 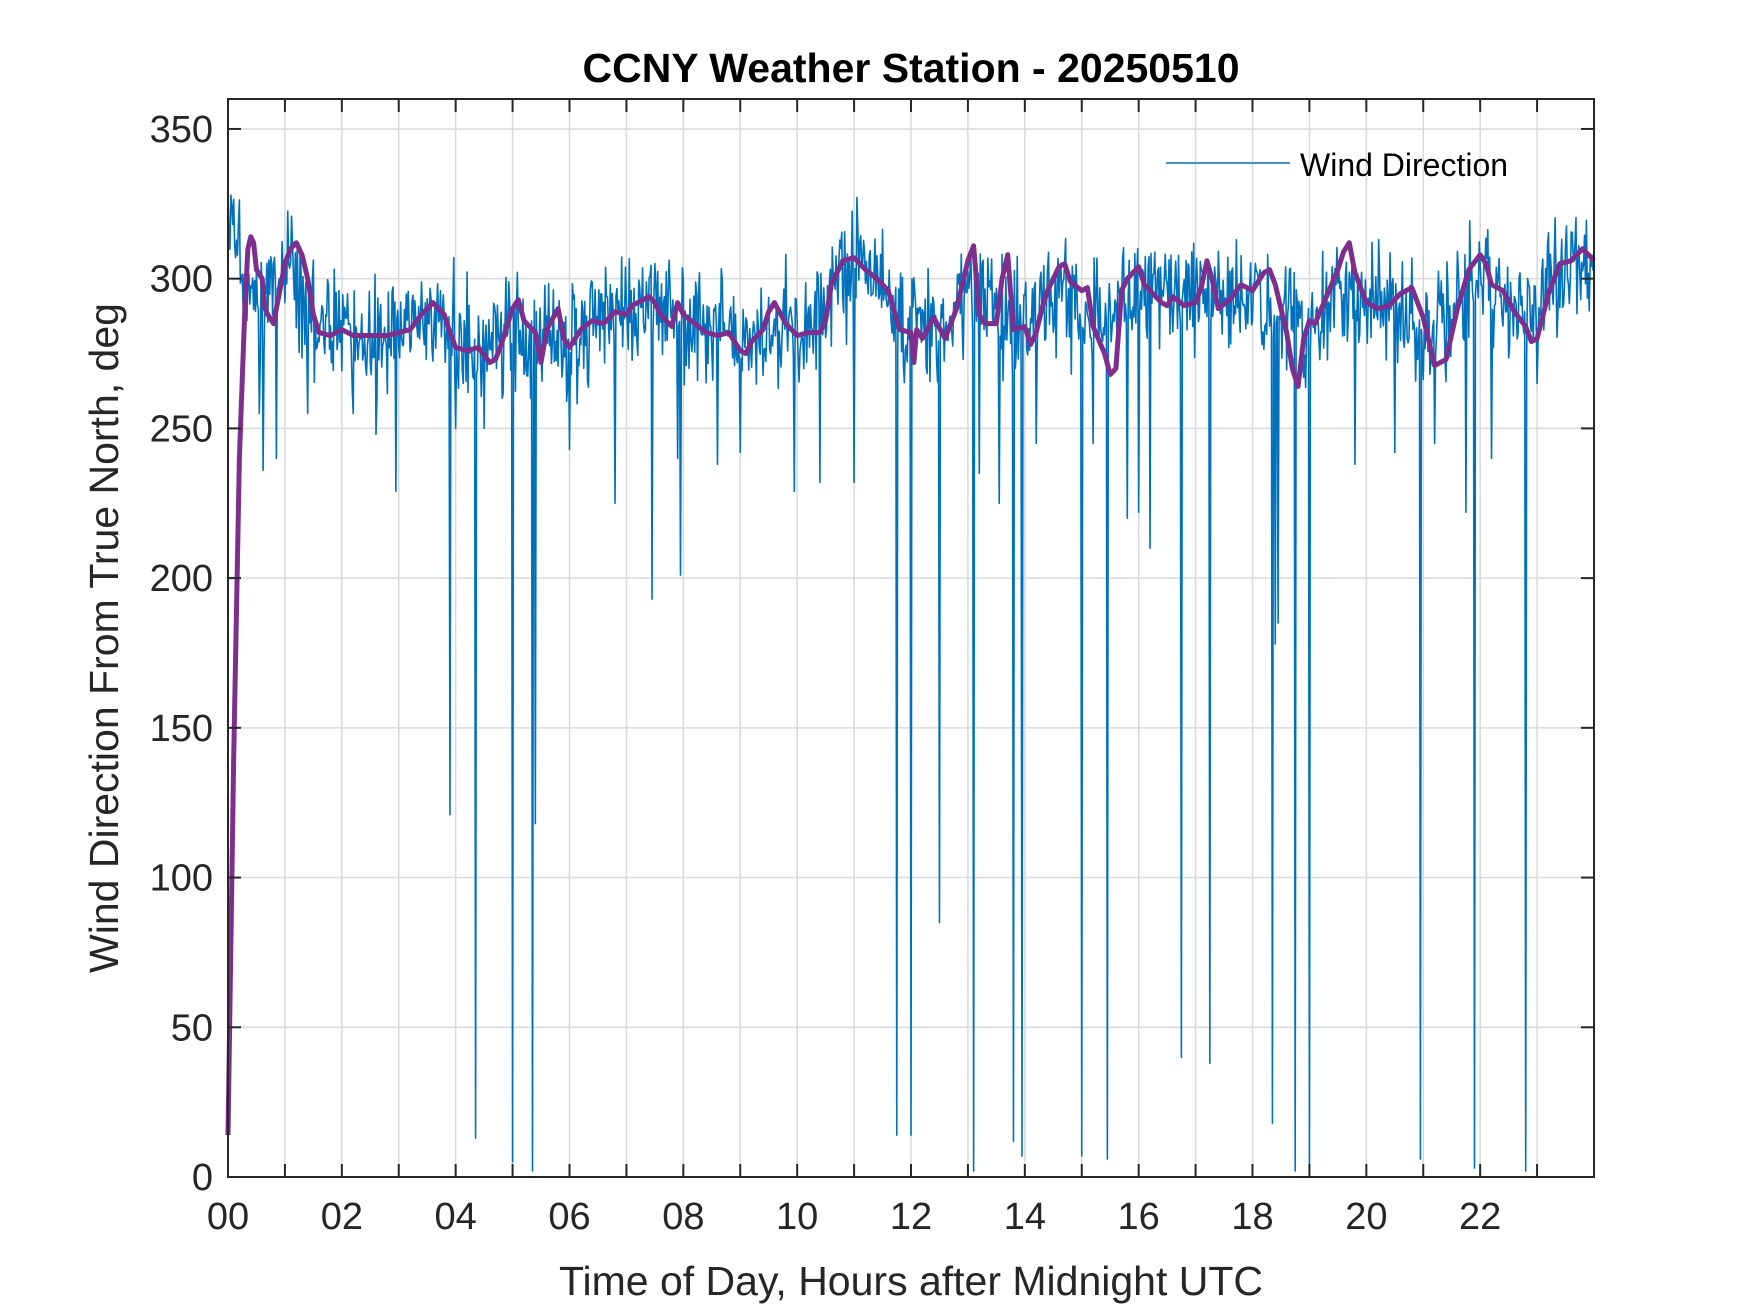 What do you see at coordinates (228, 1217) in the screenshot?
I see `x-tick-label: 00` at bounding box center [228, 1217].